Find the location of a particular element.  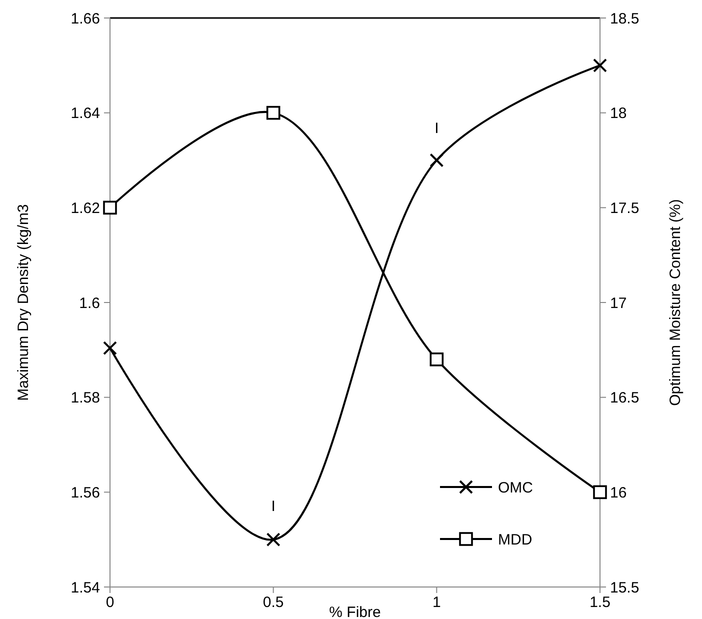

y-tick-label: 1.6 is located at coordinates (89, 303).